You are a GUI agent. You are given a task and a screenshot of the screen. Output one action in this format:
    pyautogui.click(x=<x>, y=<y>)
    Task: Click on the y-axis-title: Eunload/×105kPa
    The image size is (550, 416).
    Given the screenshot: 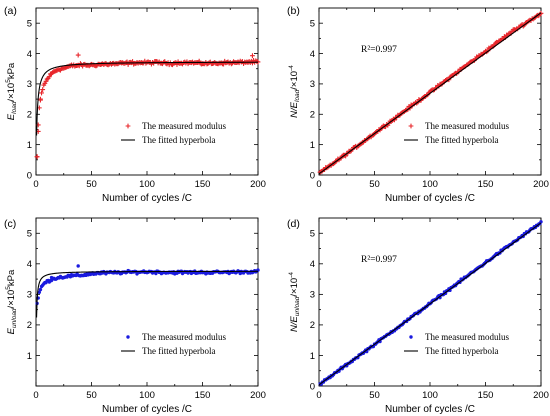 What is the action you would take?
    pyautogui.click(x=11, y=301)
    